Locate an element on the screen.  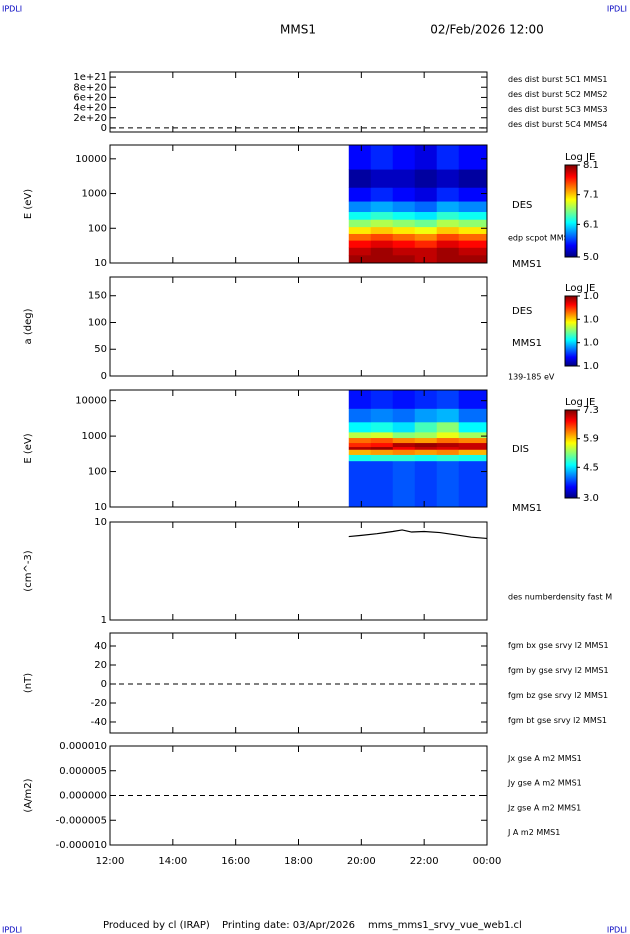
plot-frame is located at coordinates (298, 102).